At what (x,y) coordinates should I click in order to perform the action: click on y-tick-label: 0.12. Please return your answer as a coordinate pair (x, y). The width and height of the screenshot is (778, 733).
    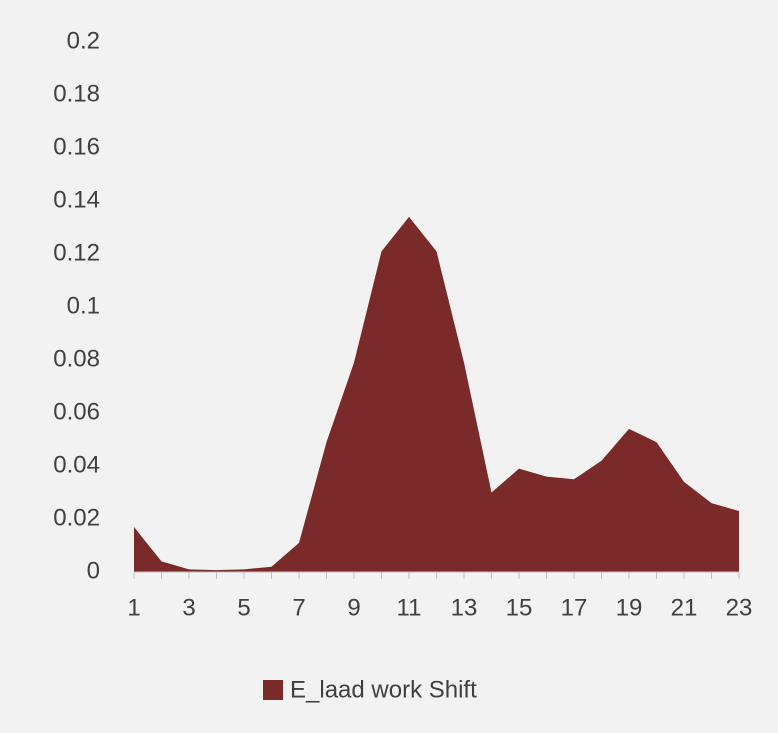
    Looking at the image, I should click on (76, 252).